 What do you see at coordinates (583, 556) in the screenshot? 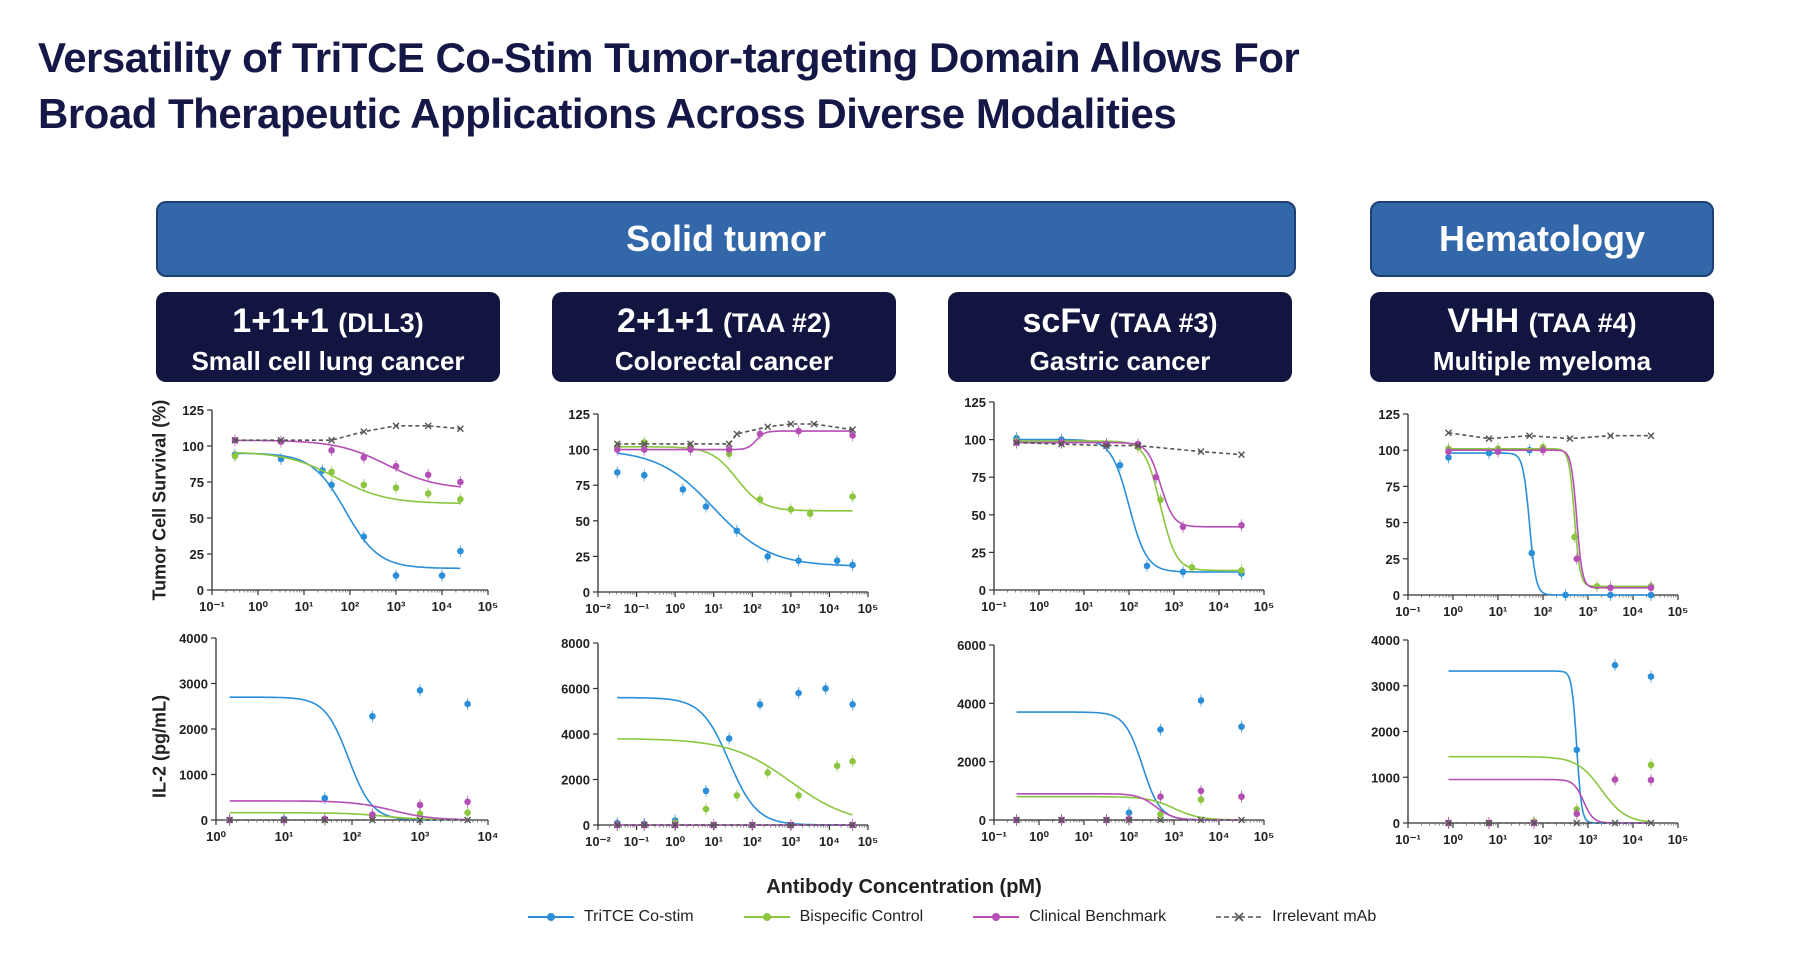
I see `y-tick-label: 25` at bounding box center [583, 556].